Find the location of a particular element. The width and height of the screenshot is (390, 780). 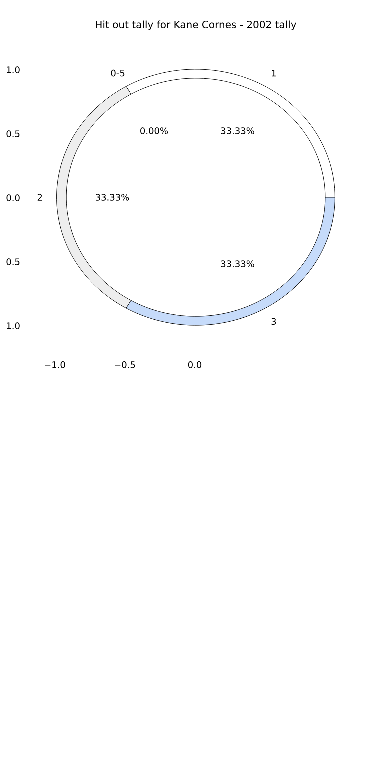

category-label: 0-5 is located at coordinates (118, 73).